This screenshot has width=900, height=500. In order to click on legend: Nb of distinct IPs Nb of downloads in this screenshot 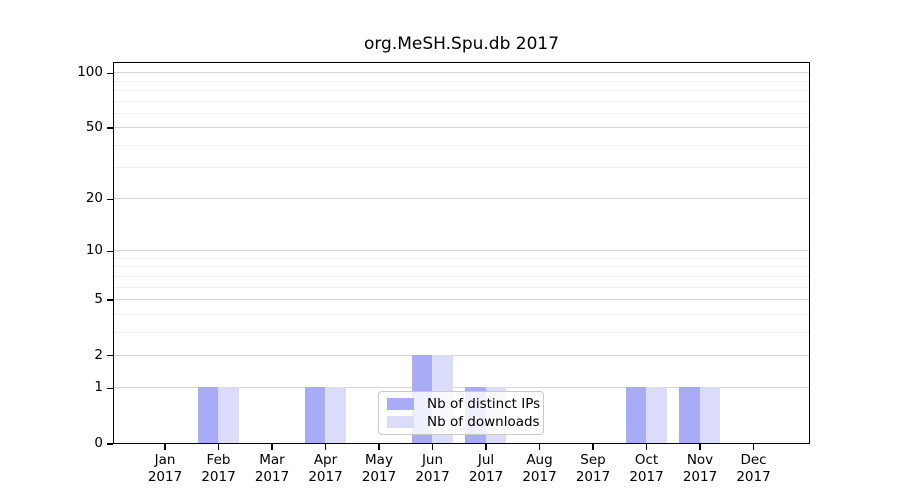, I will do `click(461, 413)`.